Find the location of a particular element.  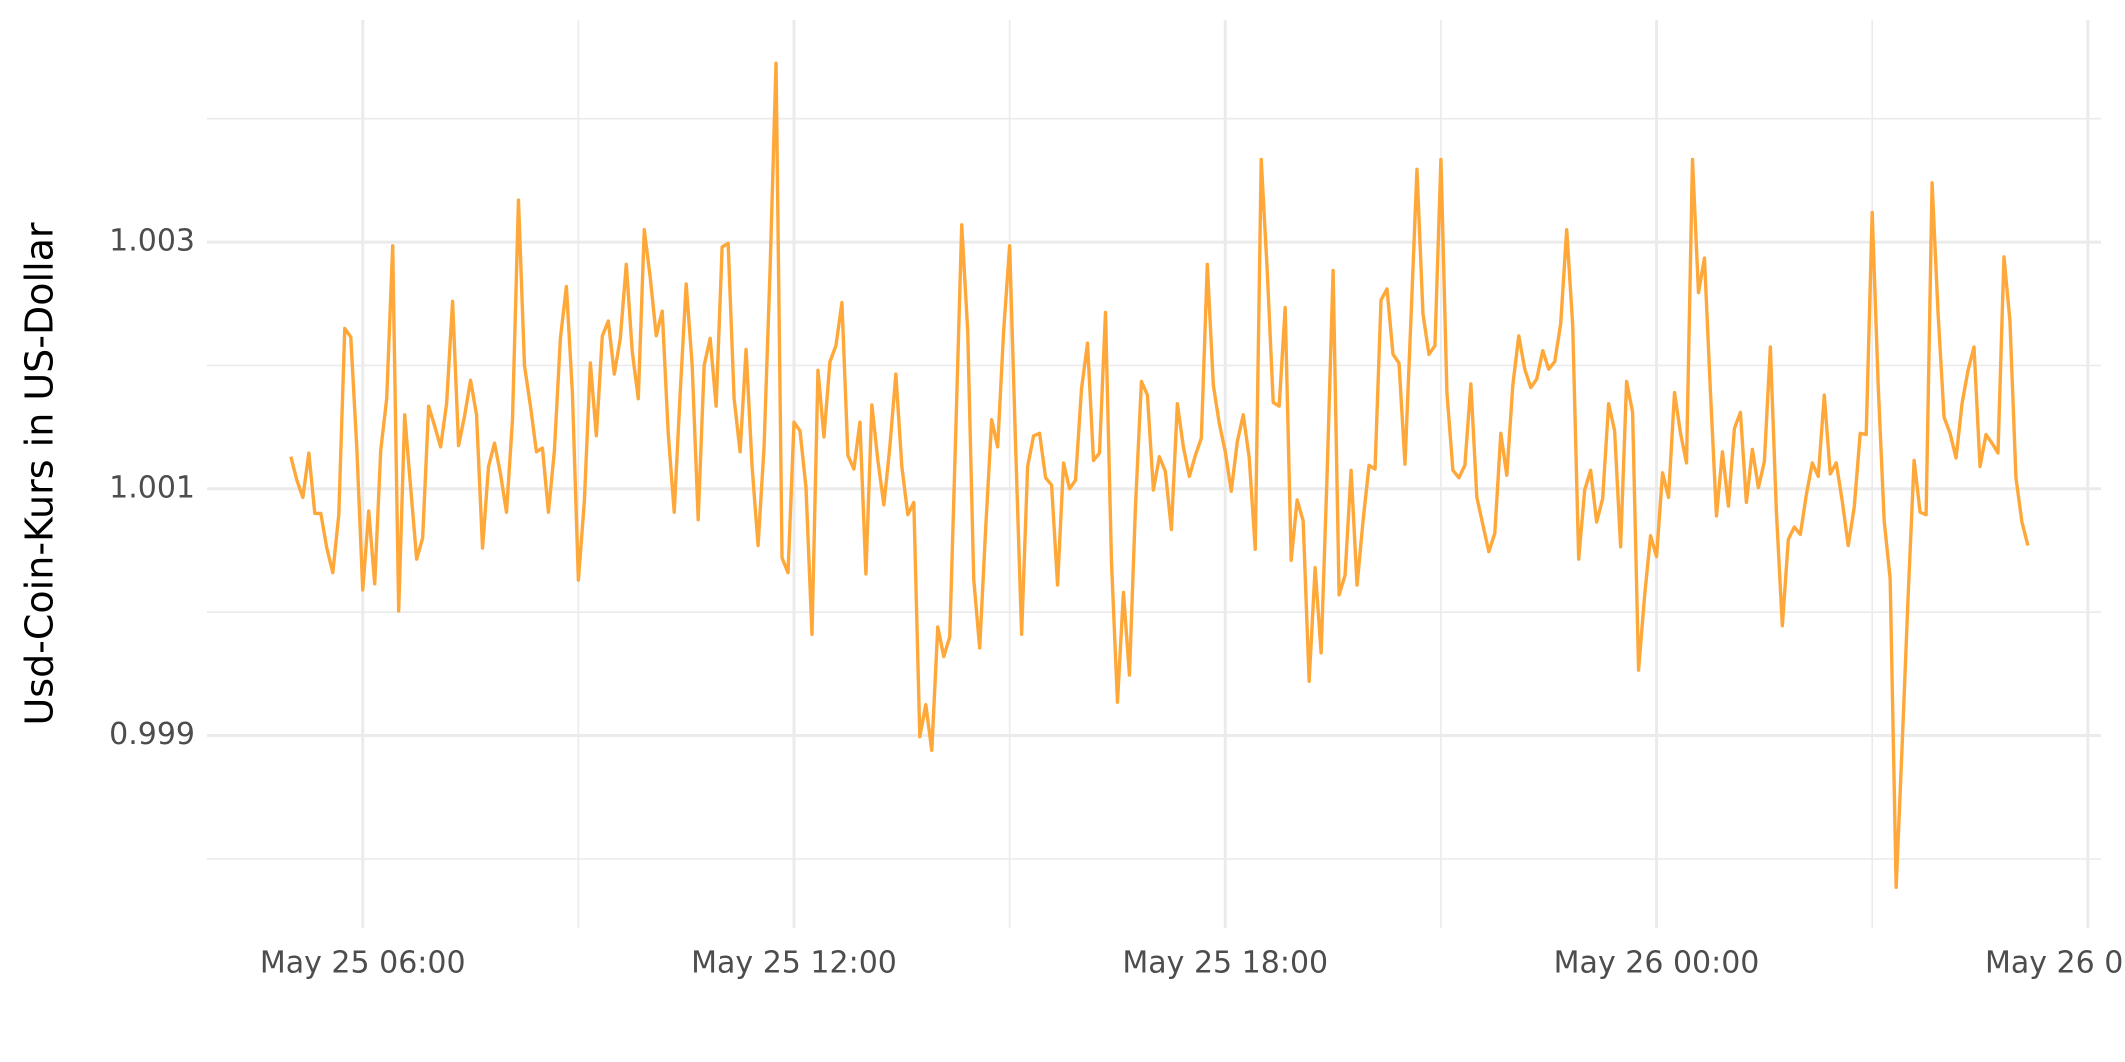

y-tick-label: 1.003 is located at coordinates (152, 241).